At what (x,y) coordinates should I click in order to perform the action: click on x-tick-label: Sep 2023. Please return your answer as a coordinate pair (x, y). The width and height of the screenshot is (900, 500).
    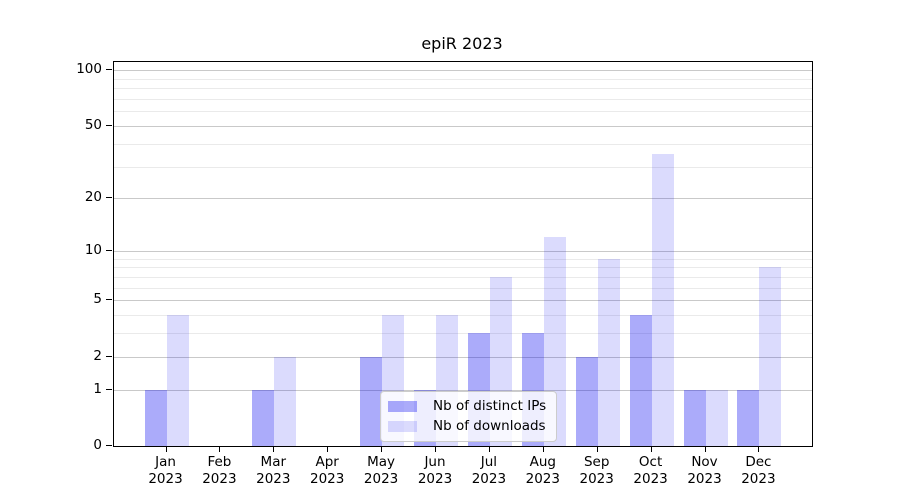
    Looking at the image, I should click on (597, 471).